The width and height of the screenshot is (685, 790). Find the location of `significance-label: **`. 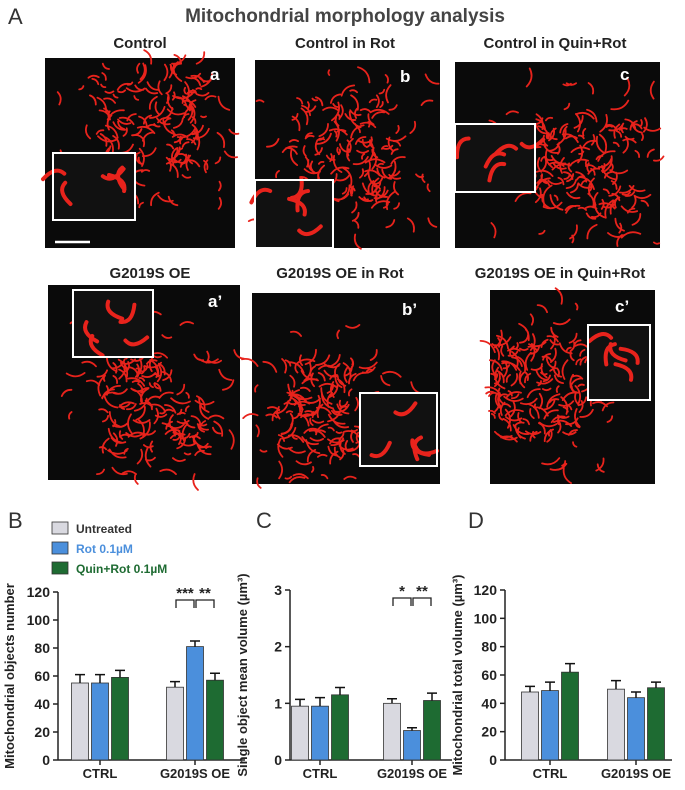

significance-label: ** is located at coordinates (205, 593).